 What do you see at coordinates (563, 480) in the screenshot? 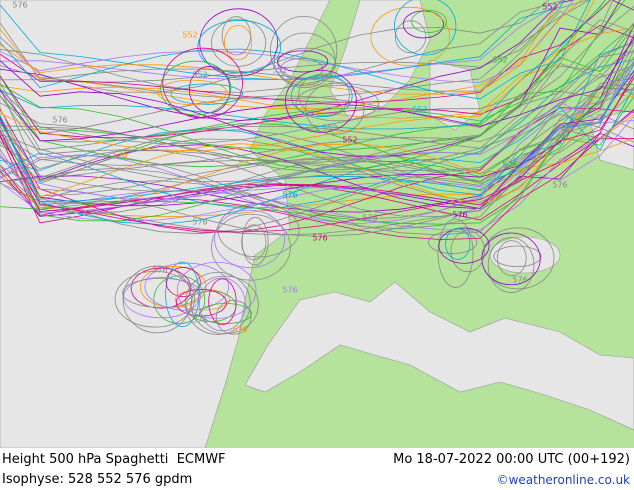
I see `credit: ©weatheronline.co.uk` at bounding box center [563, 480].